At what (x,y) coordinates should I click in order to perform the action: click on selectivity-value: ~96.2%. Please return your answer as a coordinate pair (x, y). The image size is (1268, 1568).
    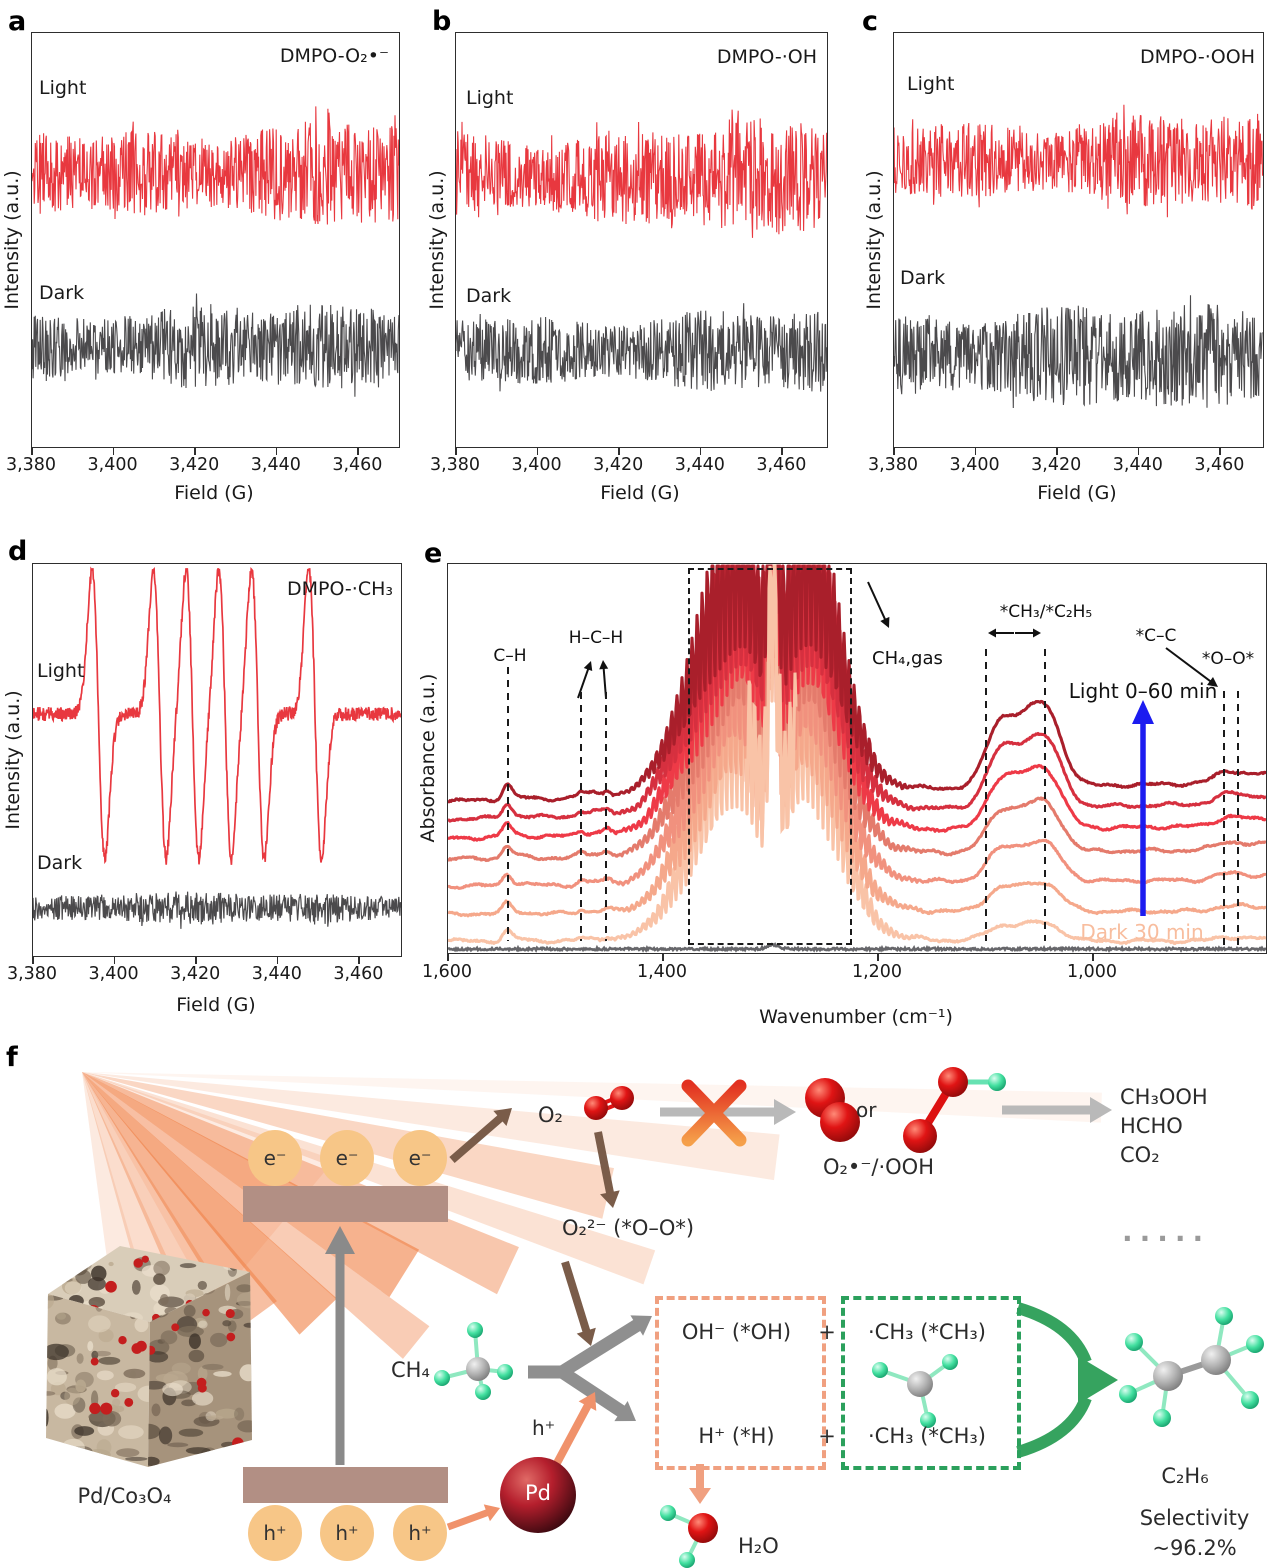
    Looking at the image, I should click on (1194, 1548).